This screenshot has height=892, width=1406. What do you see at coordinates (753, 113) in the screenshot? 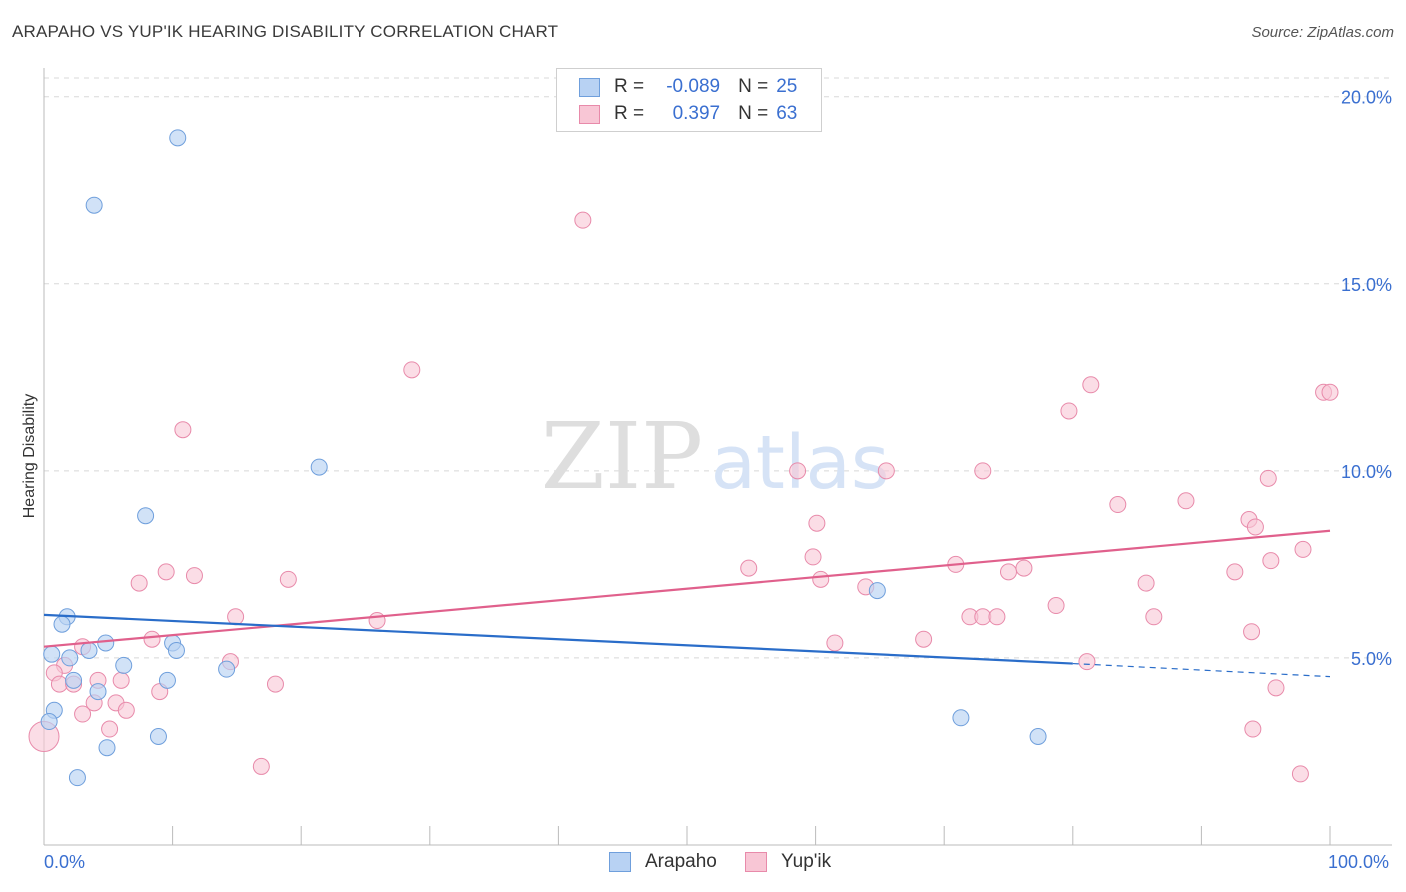
I see `yupik-n-label: N =` at bounding box center [753, 113].